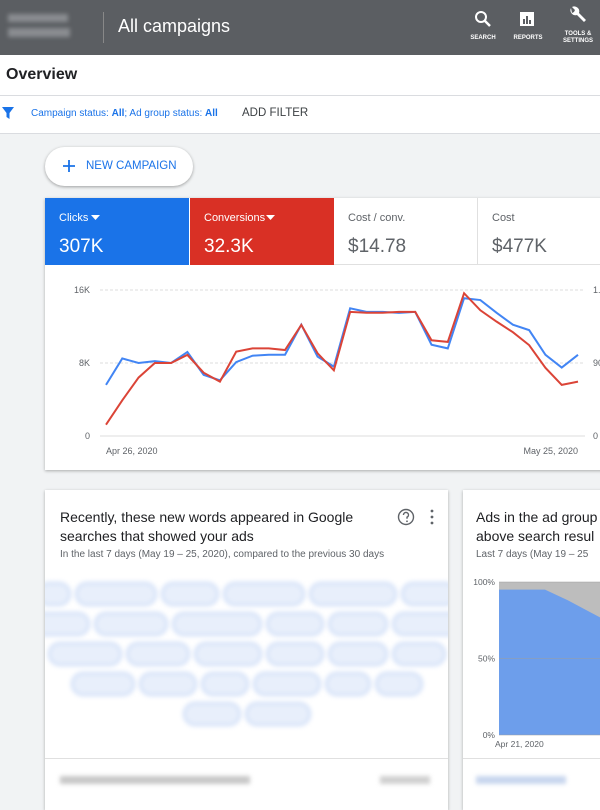  Describe the element at coordinates (84, 363) in the screenshot. I see `y-tick-label: 8K` at that location.